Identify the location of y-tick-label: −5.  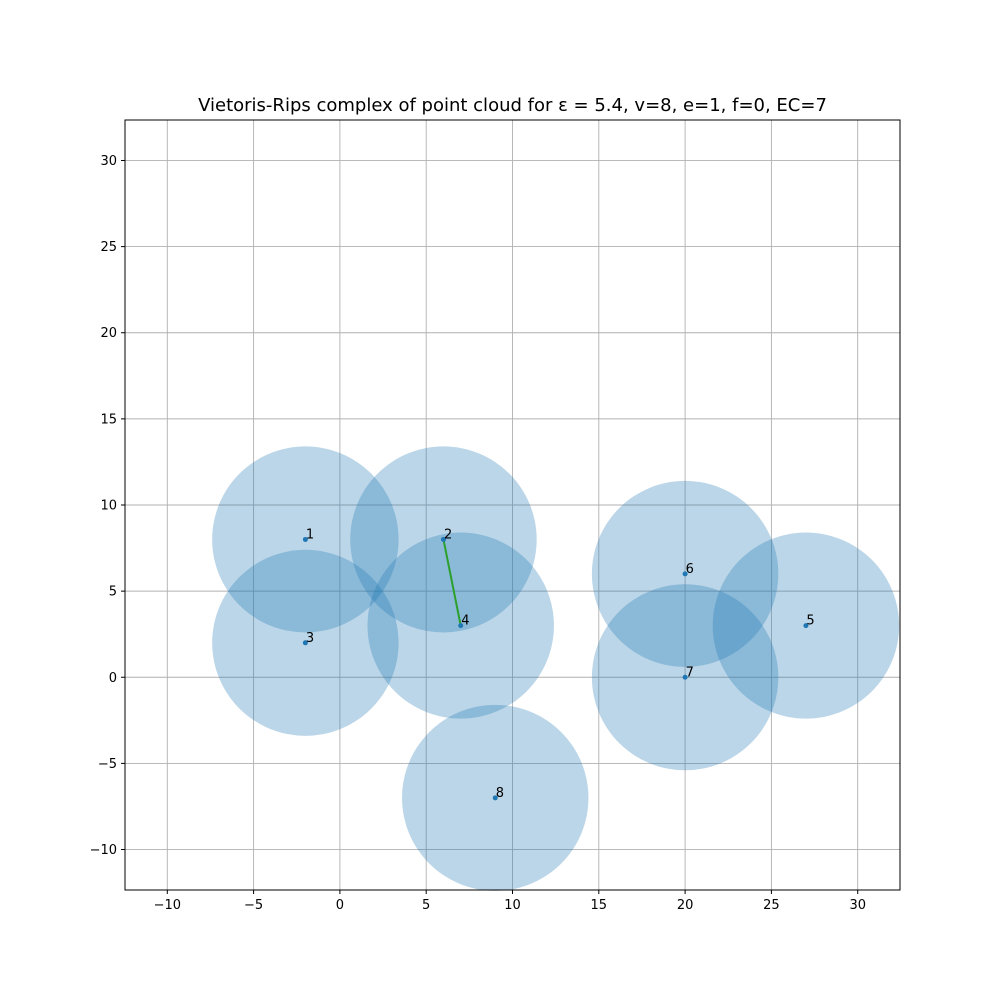
(107, 764).